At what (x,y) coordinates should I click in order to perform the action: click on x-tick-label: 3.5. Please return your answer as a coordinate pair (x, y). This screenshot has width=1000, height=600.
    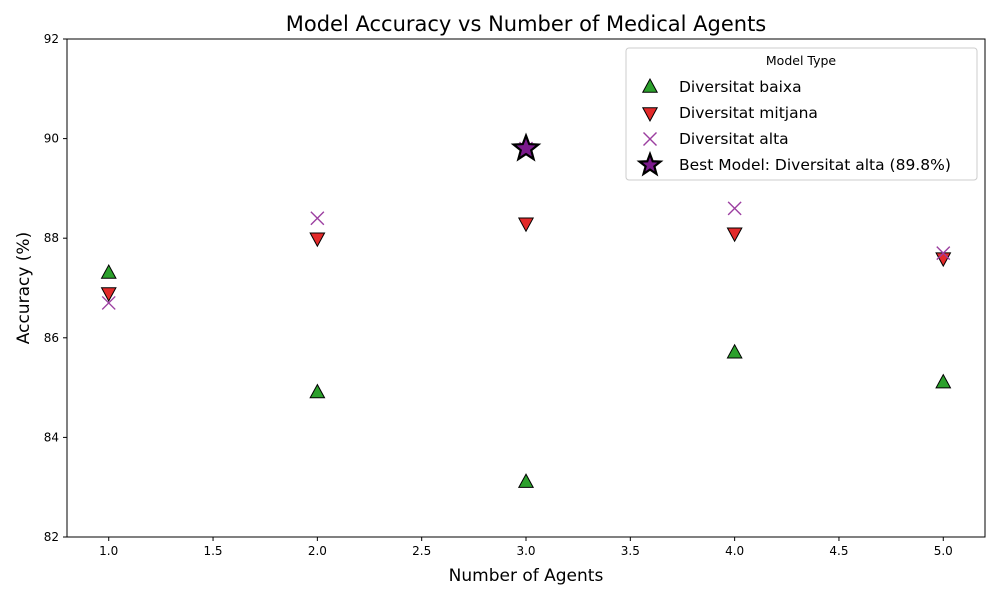
    Looking at the image, I should click on (630, 551).